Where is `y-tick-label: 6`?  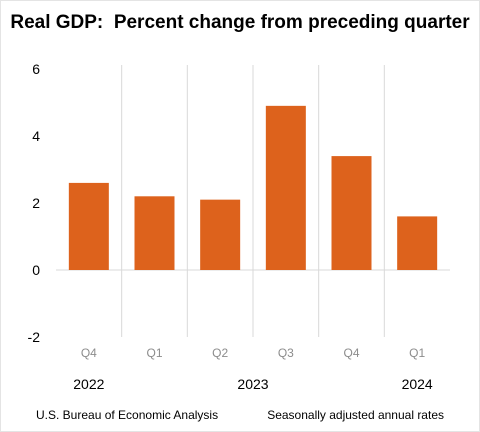 y-tick-label: 6 is located at coordinates (36, 69).